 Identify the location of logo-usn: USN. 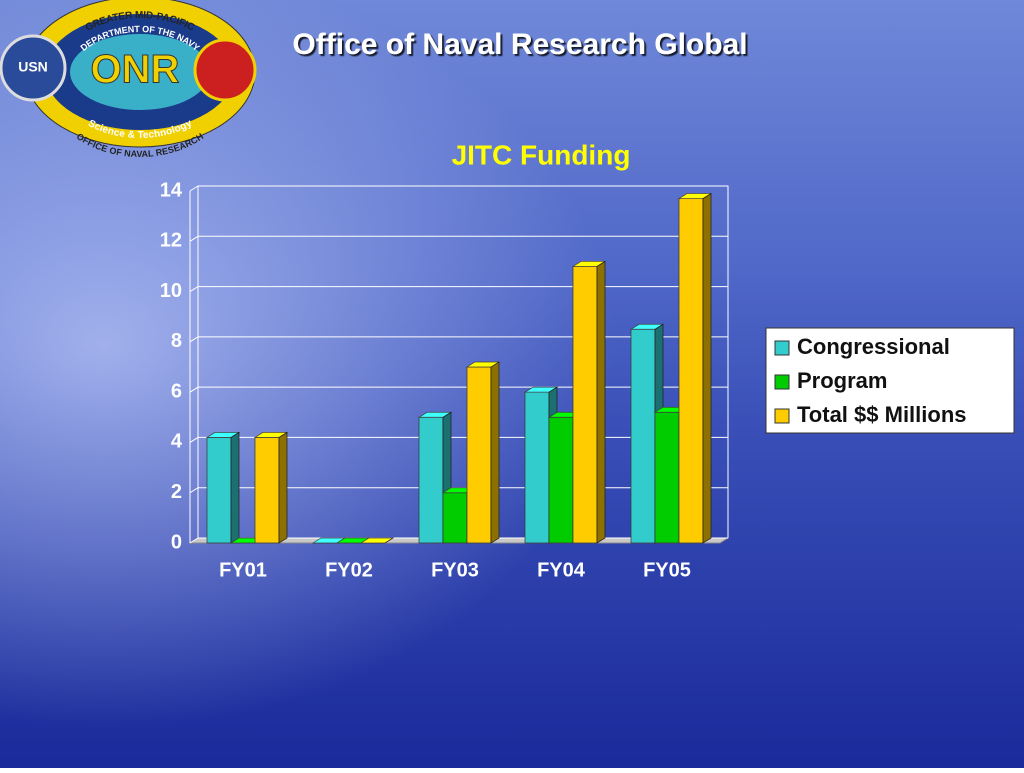
(33, 67).